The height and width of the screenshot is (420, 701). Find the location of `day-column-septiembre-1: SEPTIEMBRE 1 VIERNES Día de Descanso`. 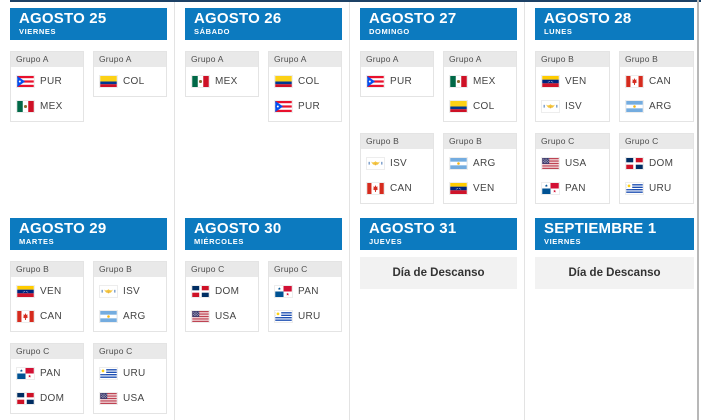

day-column-septiembre-1: SEPTIEMBRE 1 VIERNES Día de Descanso is located at coordinates (613, 315).